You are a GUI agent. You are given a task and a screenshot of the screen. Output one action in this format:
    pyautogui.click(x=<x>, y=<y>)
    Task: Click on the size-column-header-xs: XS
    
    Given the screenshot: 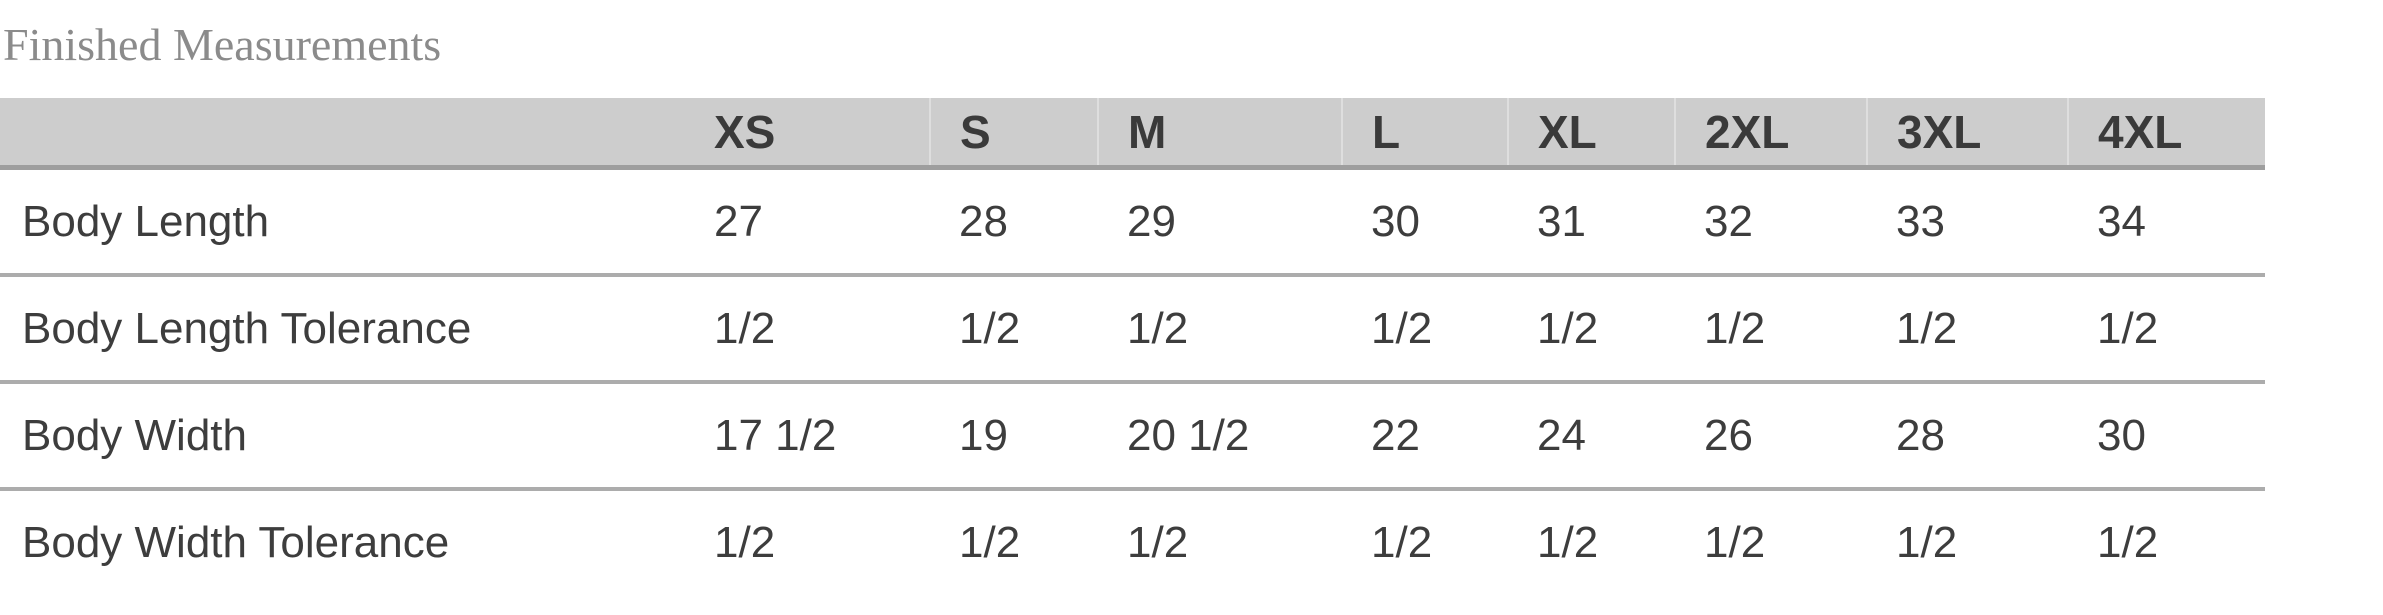 What is the action you would take?
    pyautogui.click(x=807, y=134)
    